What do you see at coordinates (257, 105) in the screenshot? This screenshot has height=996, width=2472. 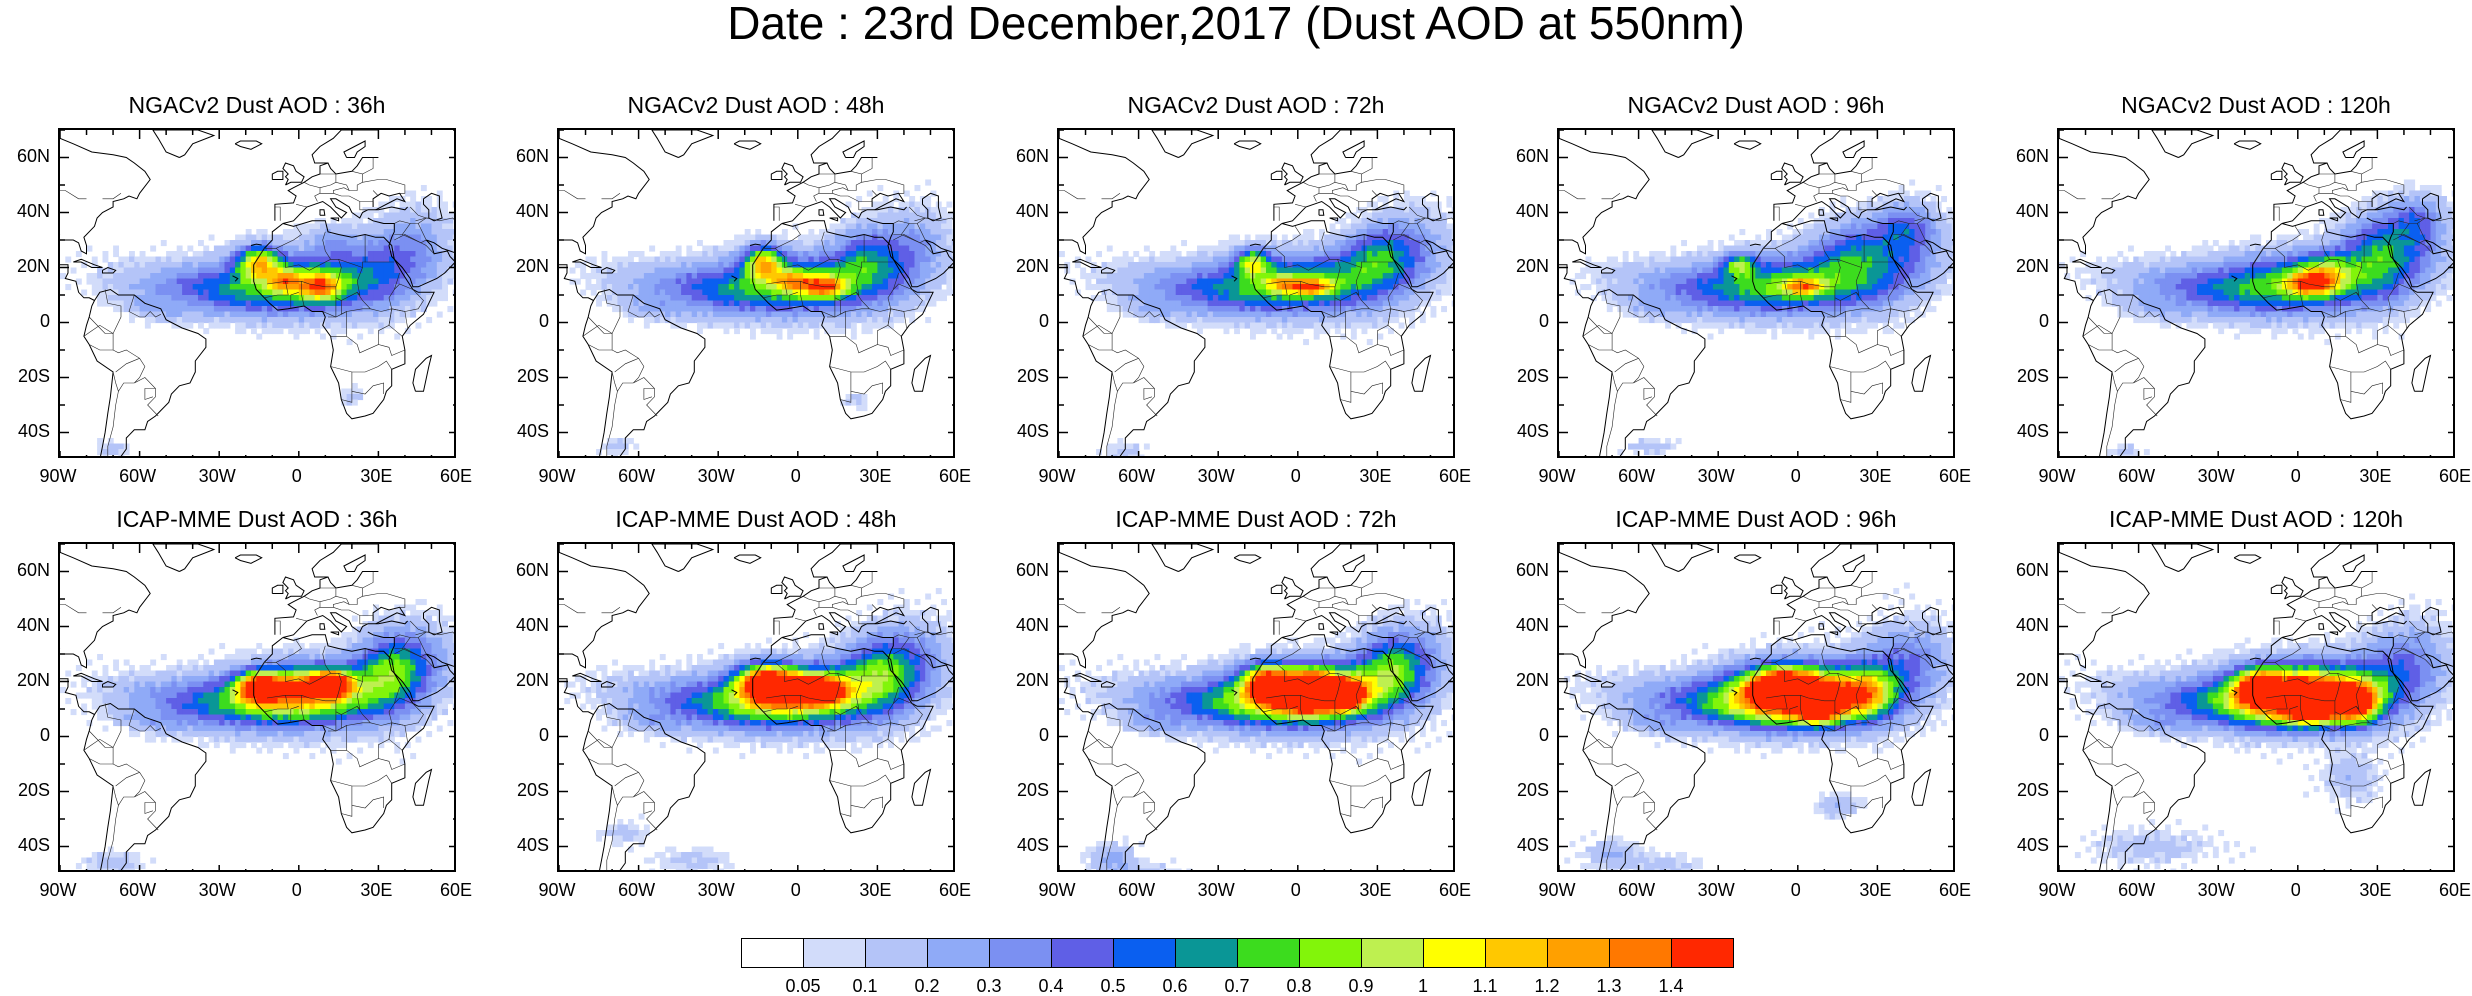 I see `panel-title: NGACv2 Dust AOD : 36h` at bounding box center [257, 105].